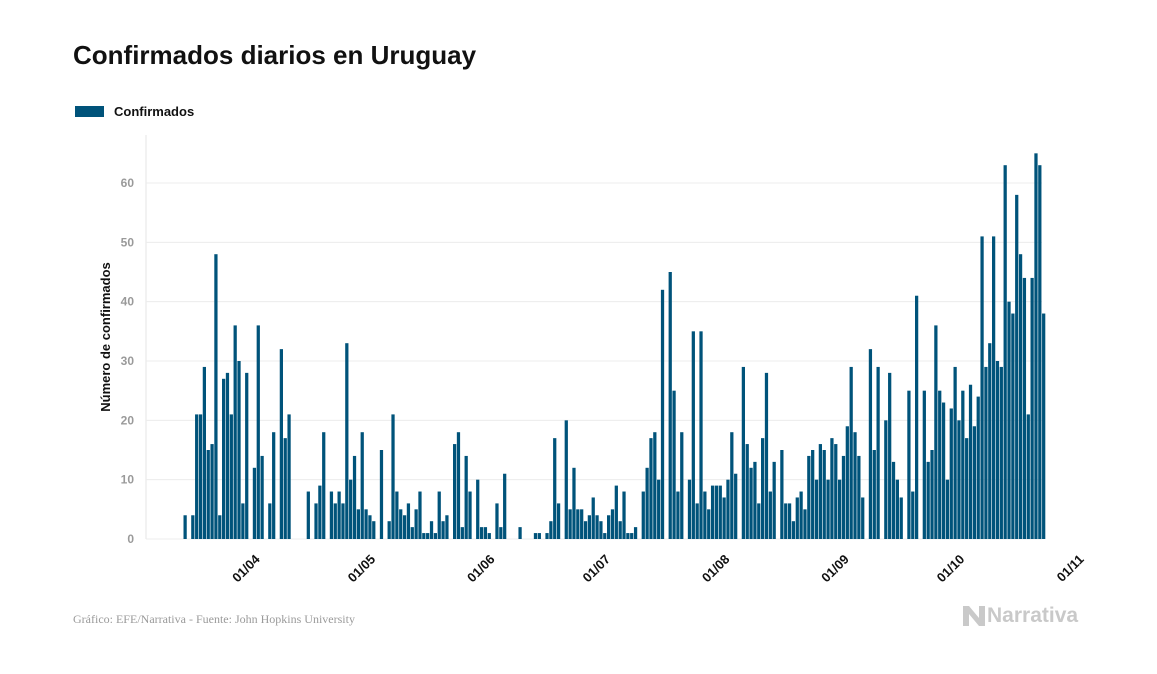 The height and width of the screenshot is (674, 1157). Describe the element at coordinates (835, 569) in the screenshot. I see `x-tick-label: 01/09` at that location.